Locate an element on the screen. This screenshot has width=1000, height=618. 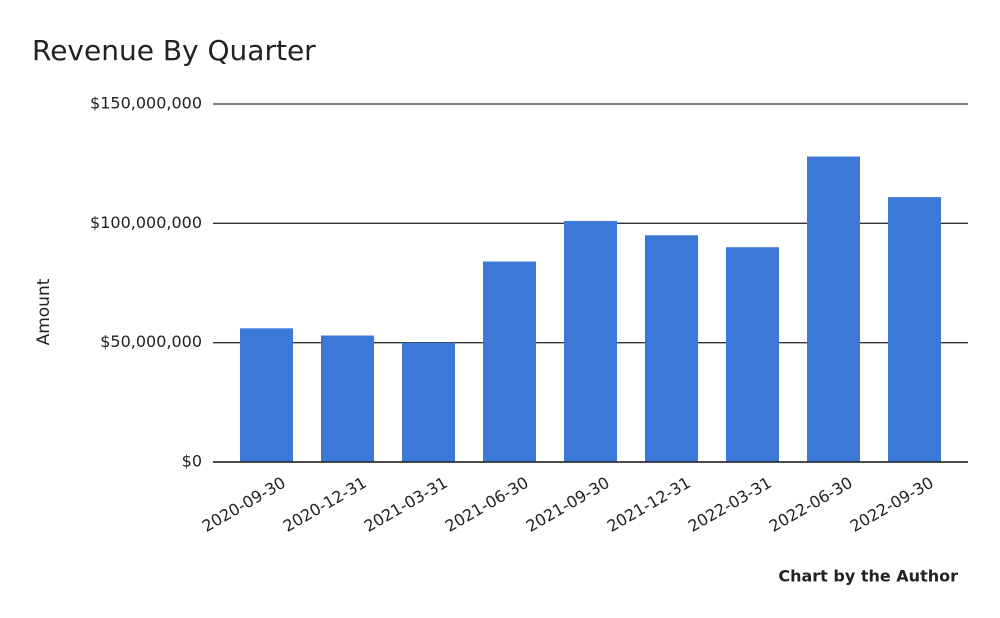
y-tick-label: $150,000,000 is located at coordinates (146, 103).